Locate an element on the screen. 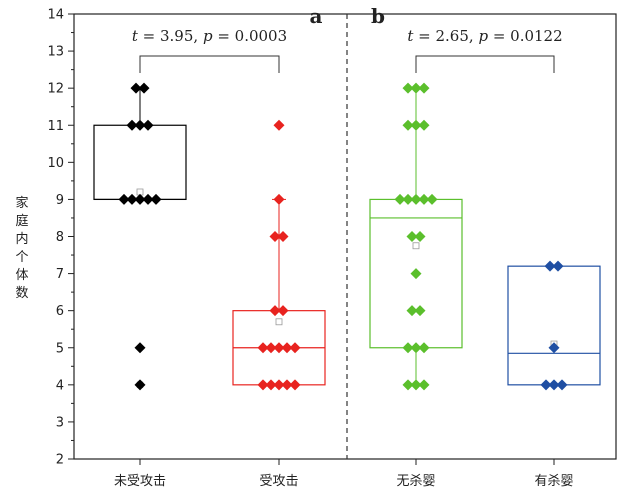 Image resolution: width=624 pixels, height=500 pixels. y-tick-label: 5 is located at coordinates (60, 348).